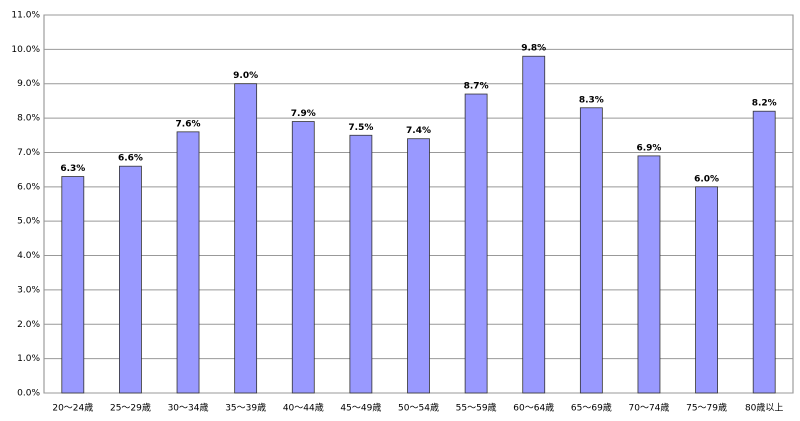 This screenshot has width=800, height=421. Describe the element at coordinates (28, 153) in the screenshot. I see `y-tick-label: 7.0%` at that location.